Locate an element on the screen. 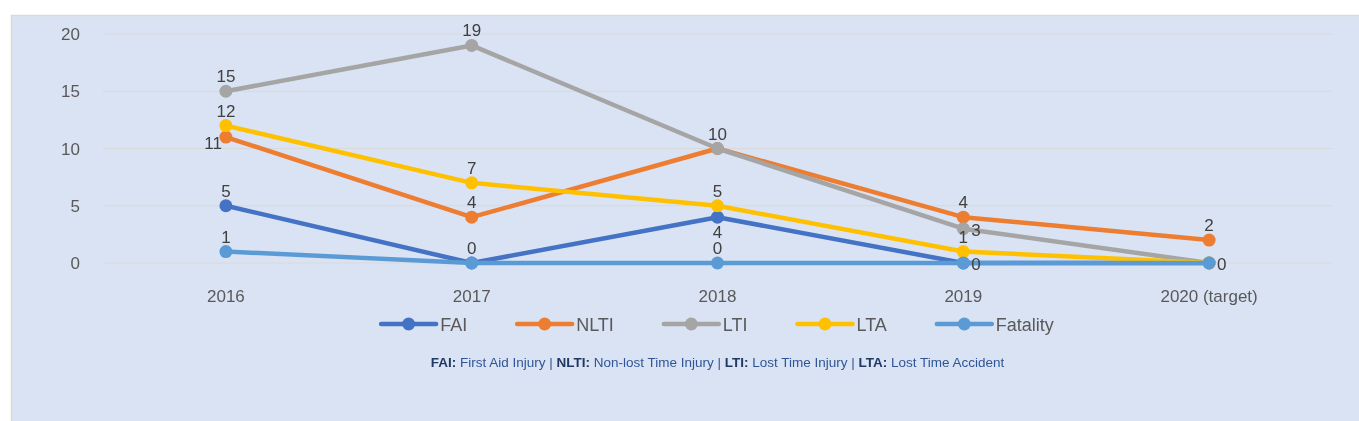 The image size is (1359, 421). legend-label: NLTI is located at coordinates (595, 324).